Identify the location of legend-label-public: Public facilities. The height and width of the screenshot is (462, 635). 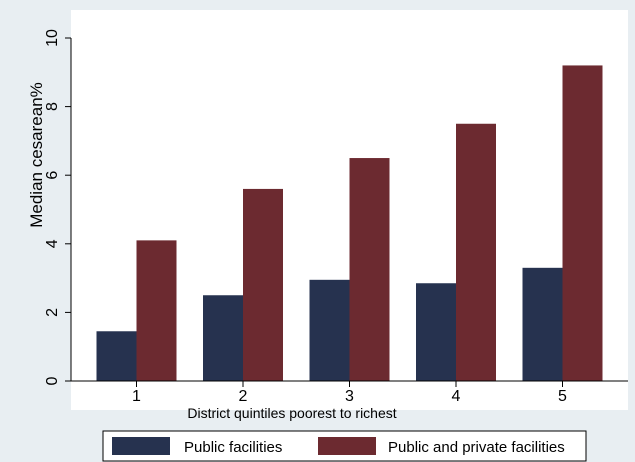
(233, 447).